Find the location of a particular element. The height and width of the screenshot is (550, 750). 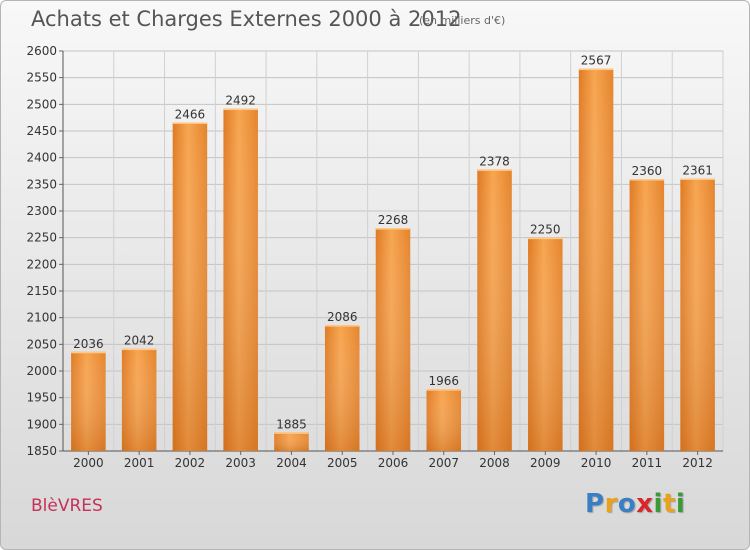

bar-group: 2466 is located at coordinates (190, 279).